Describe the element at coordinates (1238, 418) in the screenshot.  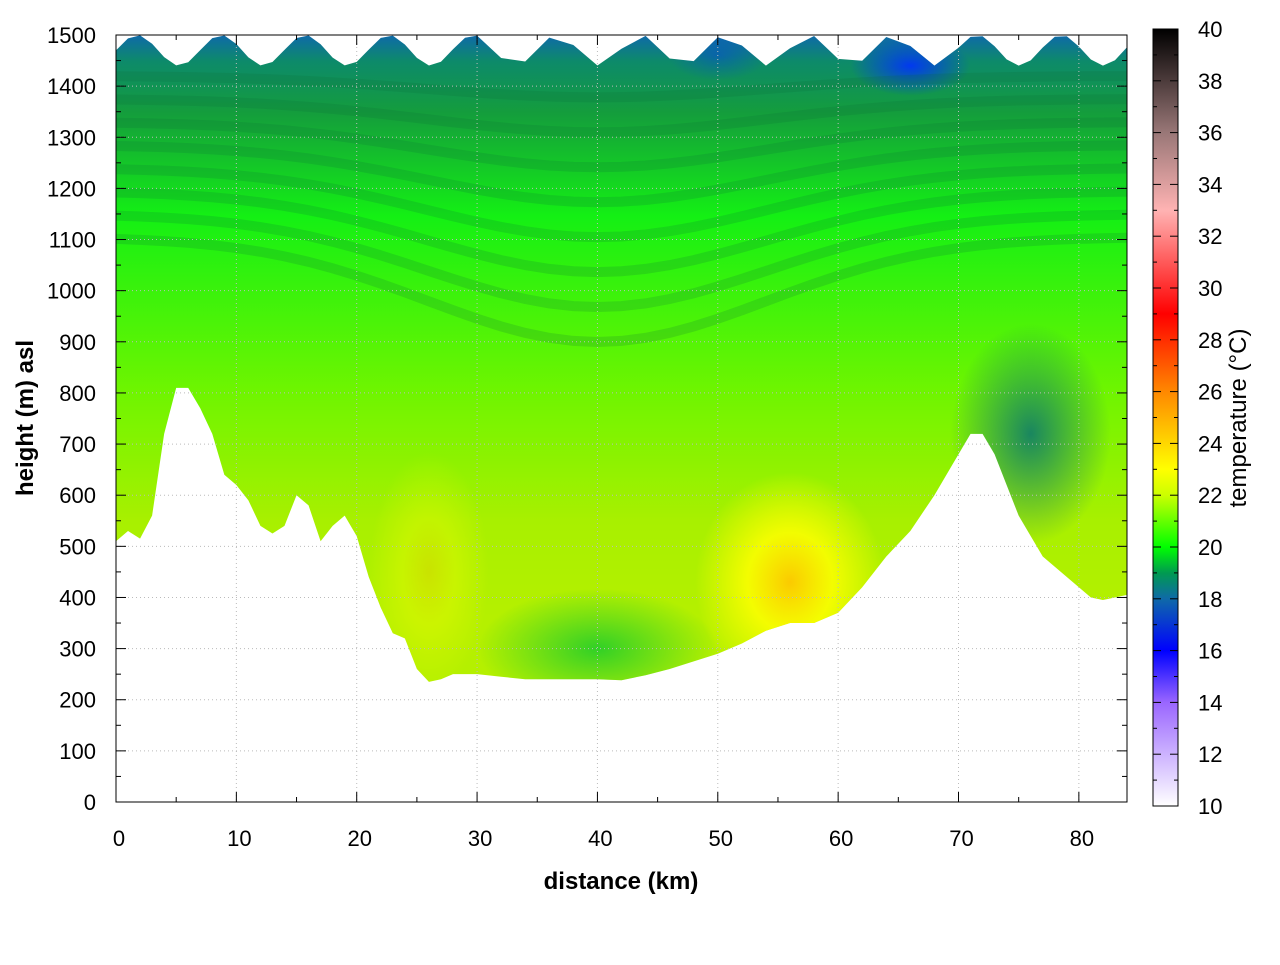
I see `colorbar-title: temperature (°C)` at that location.